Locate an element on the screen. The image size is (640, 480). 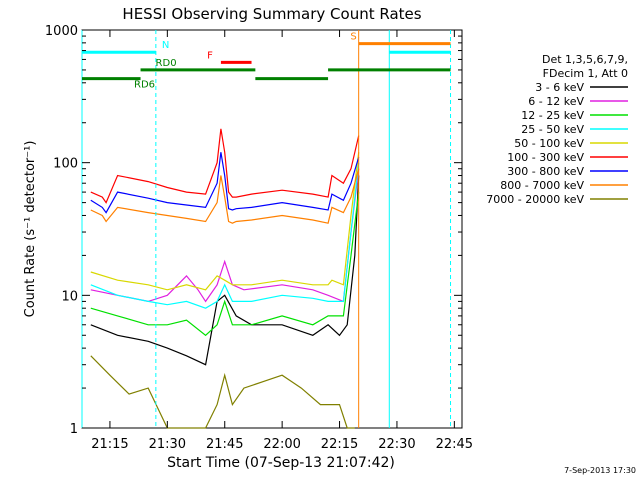
legend-label-8: 7000 - 20000 keV is located at coordinates (535, 199).